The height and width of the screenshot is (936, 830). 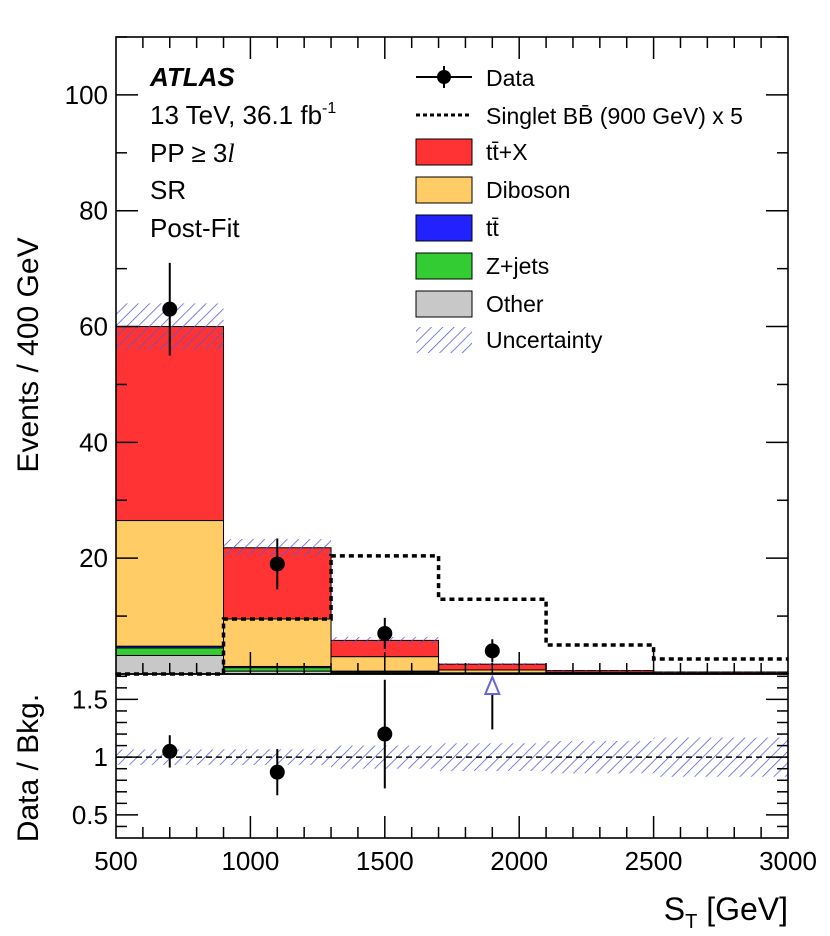 I want to click on x-tick-label-500: 500, so click(x=115, y=861).